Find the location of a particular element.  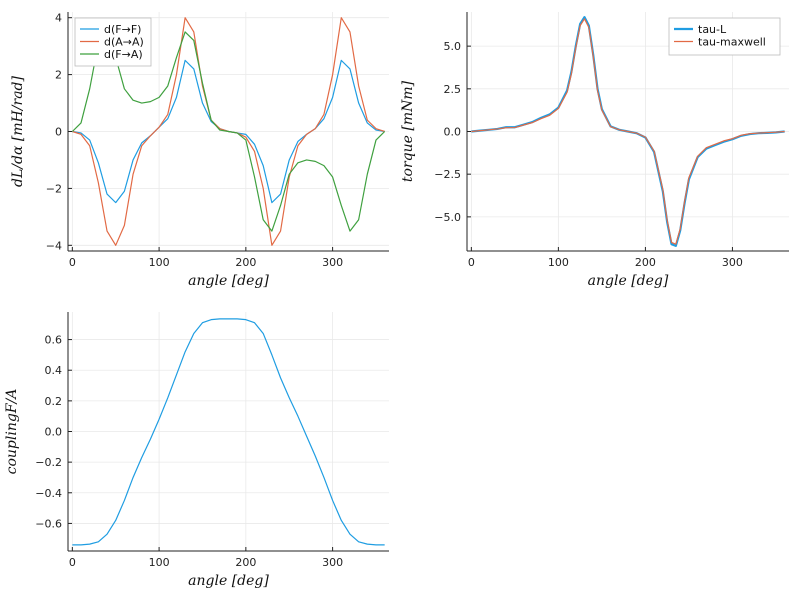

y-tick-label: −0.4 is located at coordinates (48, 493).